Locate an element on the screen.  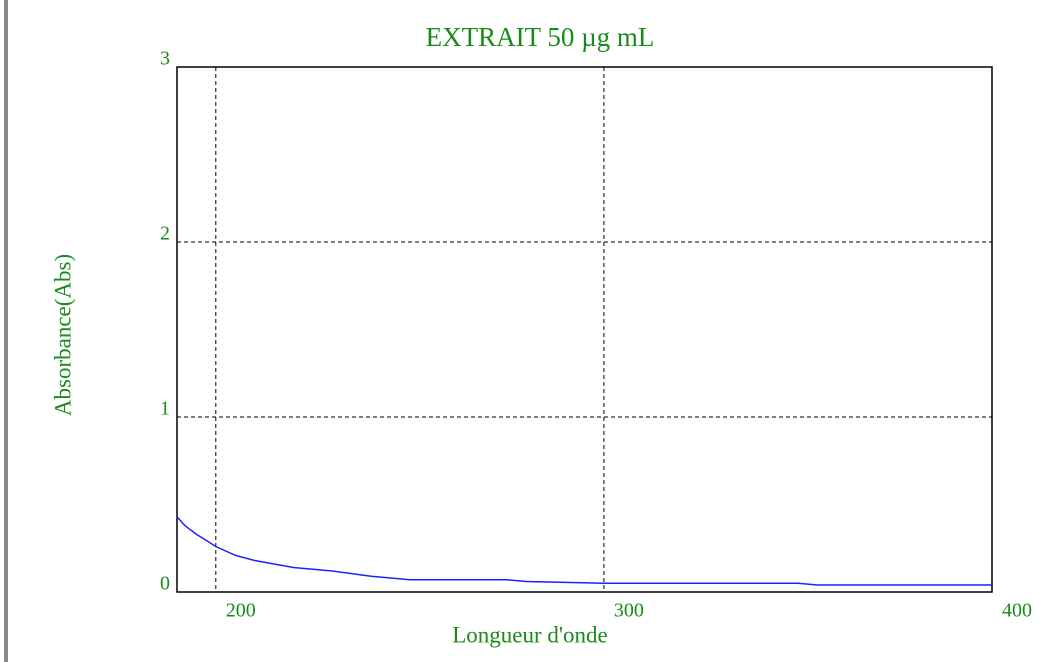
y-tick-label: 2 is located at coordinates (165, 234).